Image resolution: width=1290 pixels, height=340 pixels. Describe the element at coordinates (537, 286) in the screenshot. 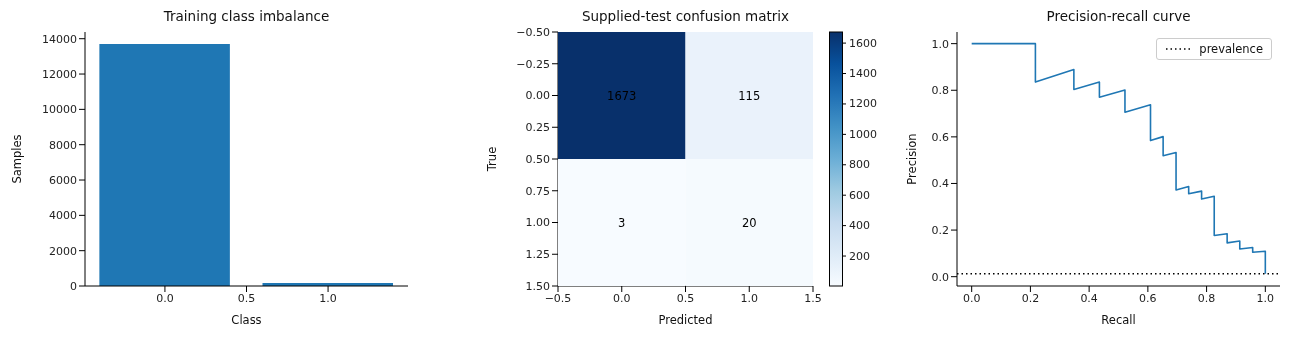

I see `y-tick-label: 1.50` at that location.